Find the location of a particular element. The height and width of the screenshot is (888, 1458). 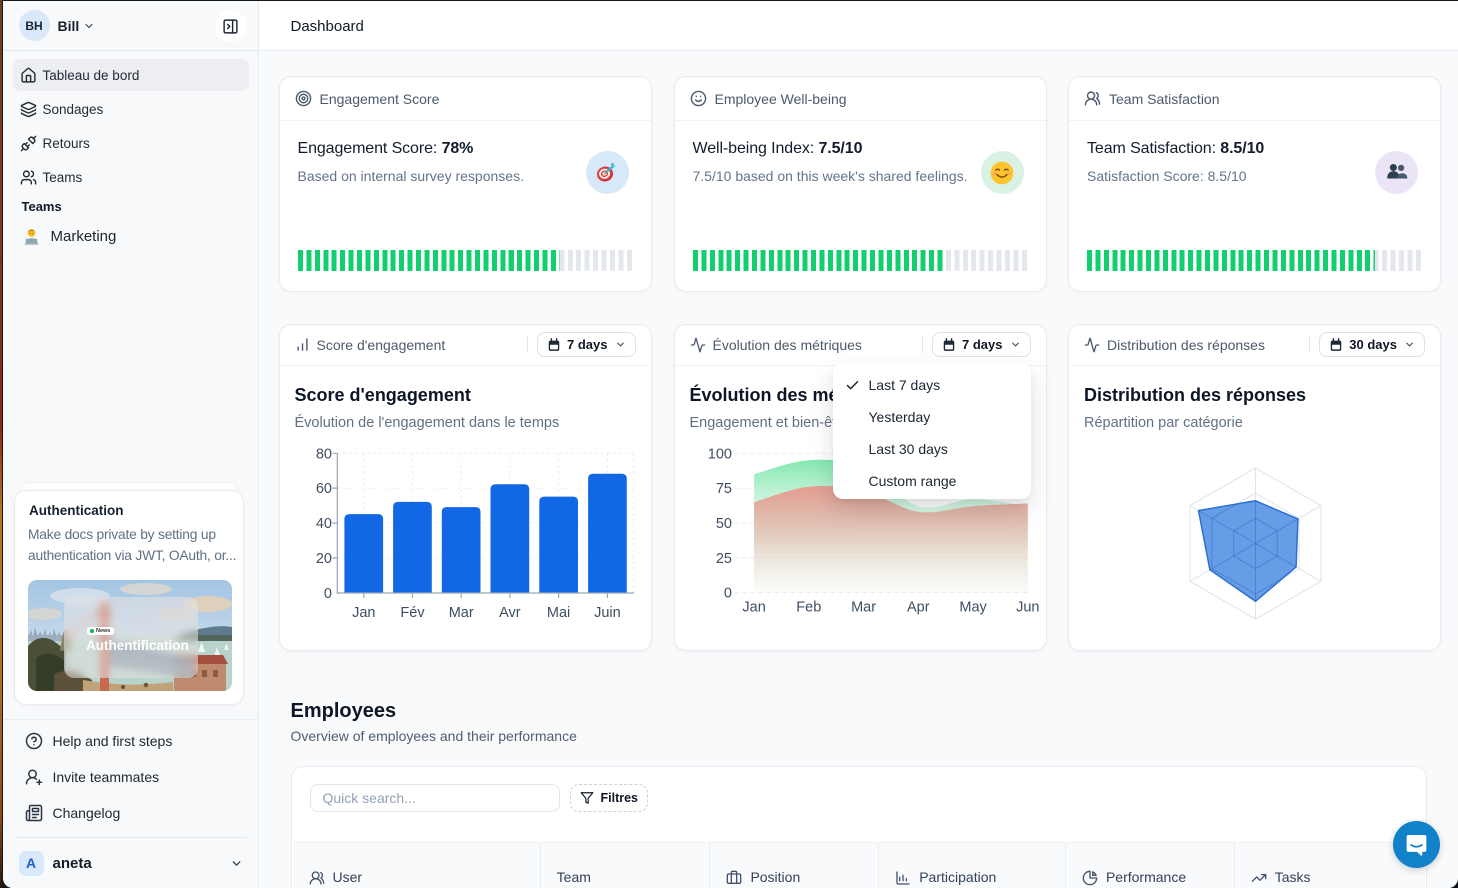

svg-text: 75 is located at coordinates (723, 489).